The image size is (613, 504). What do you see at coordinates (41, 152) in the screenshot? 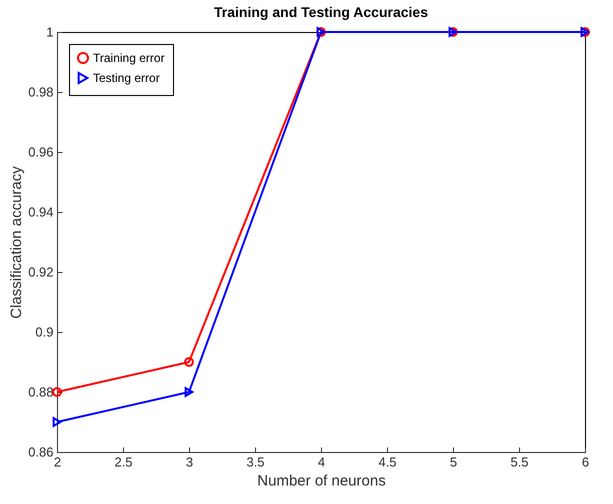
I see `y-tick-label: 0.96` at bounding box center [41, 152].